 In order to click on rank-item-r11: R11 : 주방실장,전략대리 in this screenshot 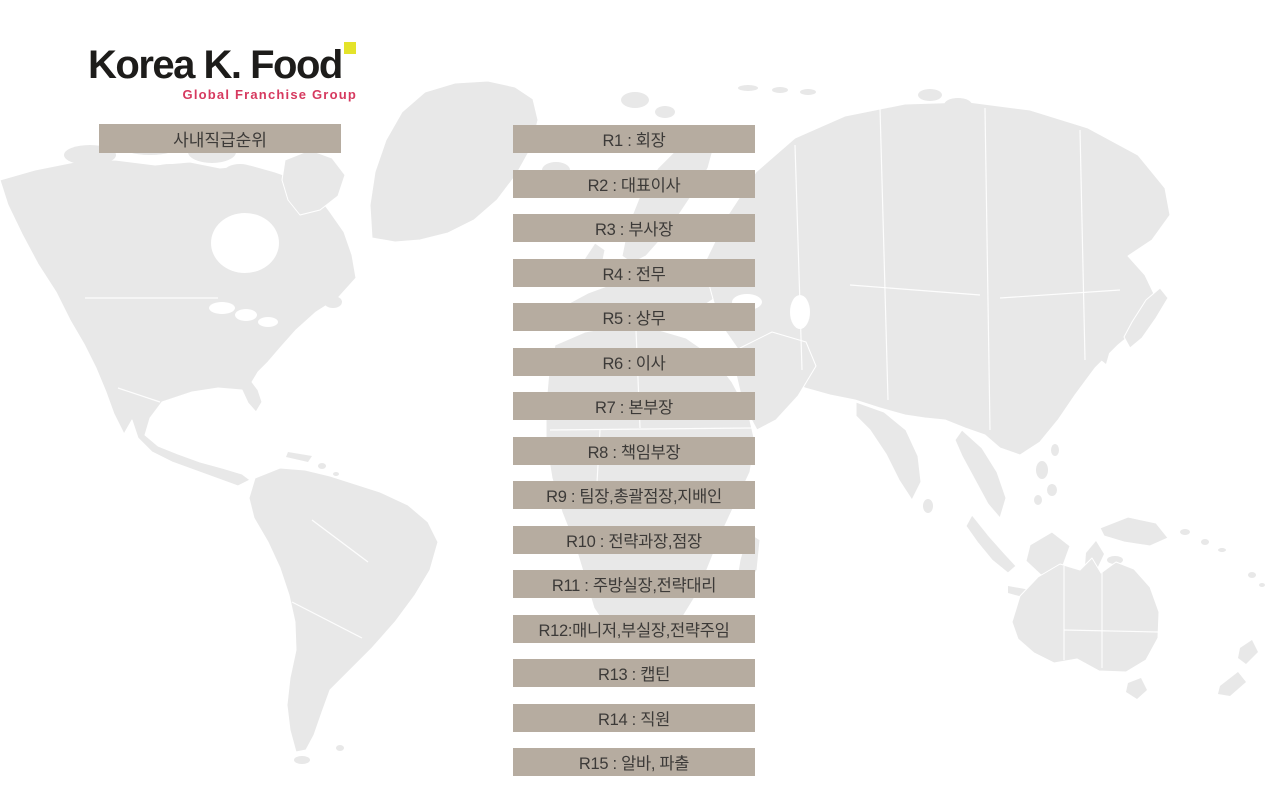, I will do `click(634, 584)`.